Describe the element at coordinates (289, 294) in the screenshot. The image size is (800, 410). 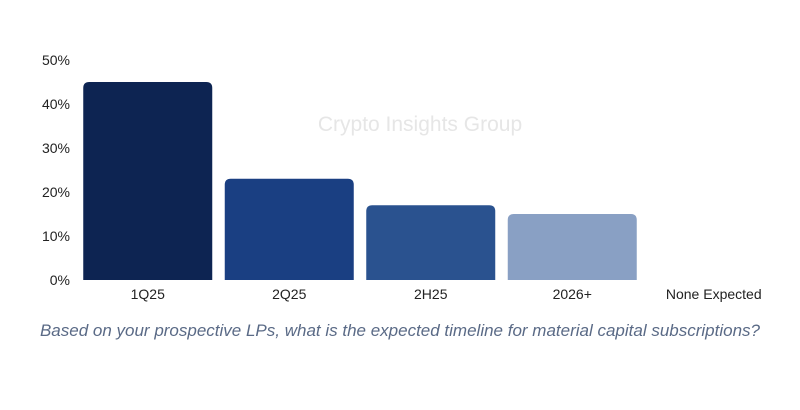
I see `x-tick-label: 2Q25` at that location.